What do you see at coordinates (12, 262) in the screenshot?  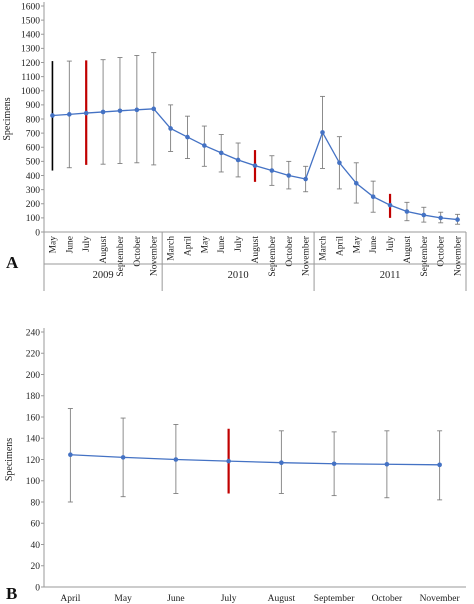 I see `panel-label-a: A` at bounding box center [12, 262].